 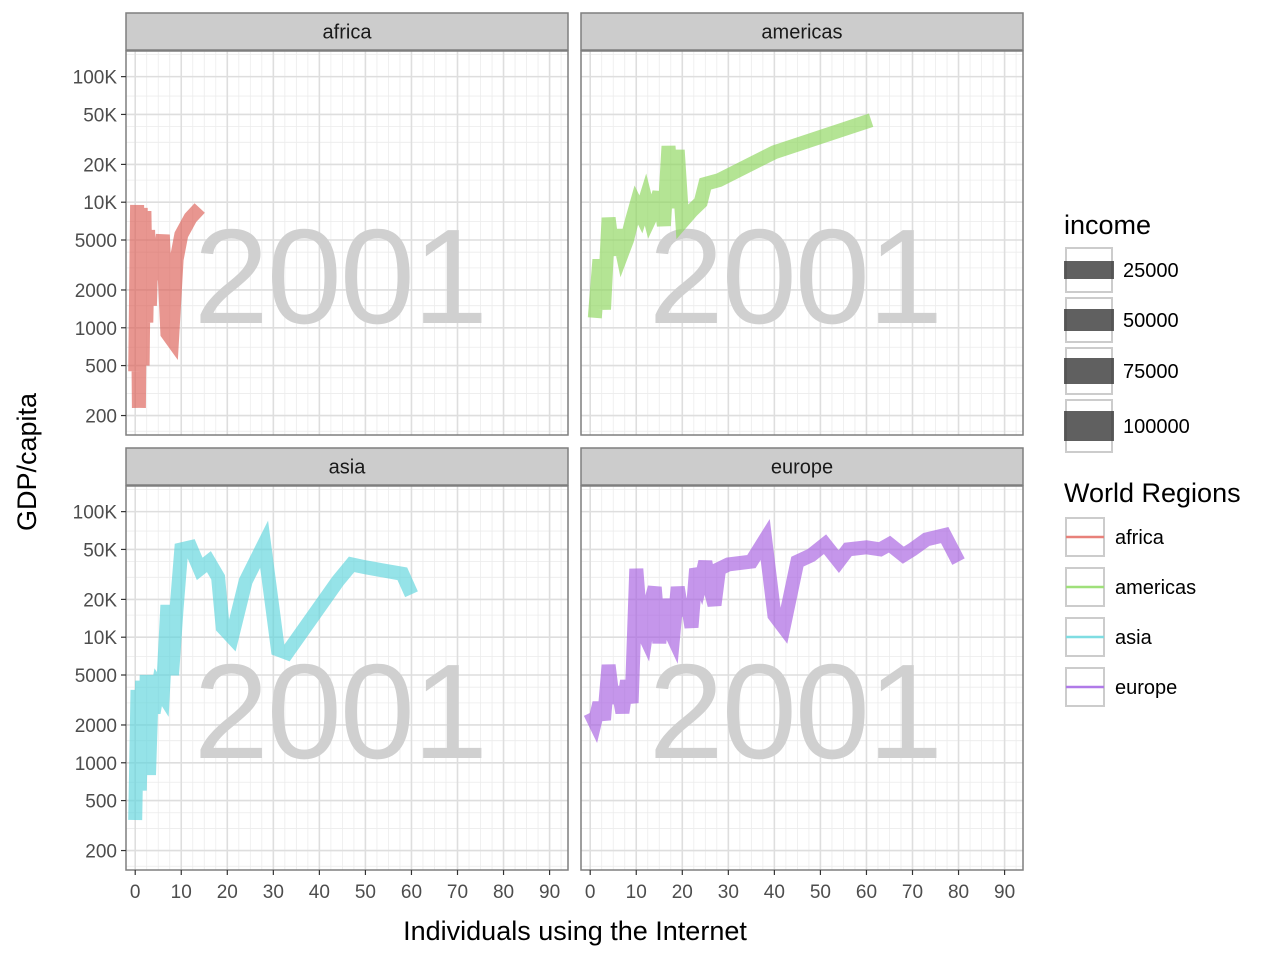 I want to click on legend-region-label: africa, so click(x=1140, y=538).